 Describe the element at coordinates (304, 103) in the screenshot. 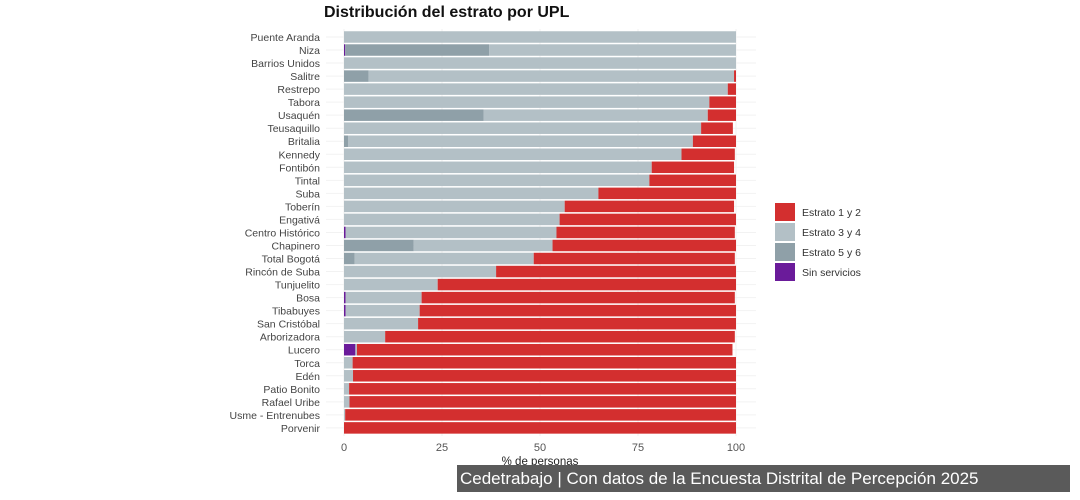

I see `category-label: Tabora` at that location.